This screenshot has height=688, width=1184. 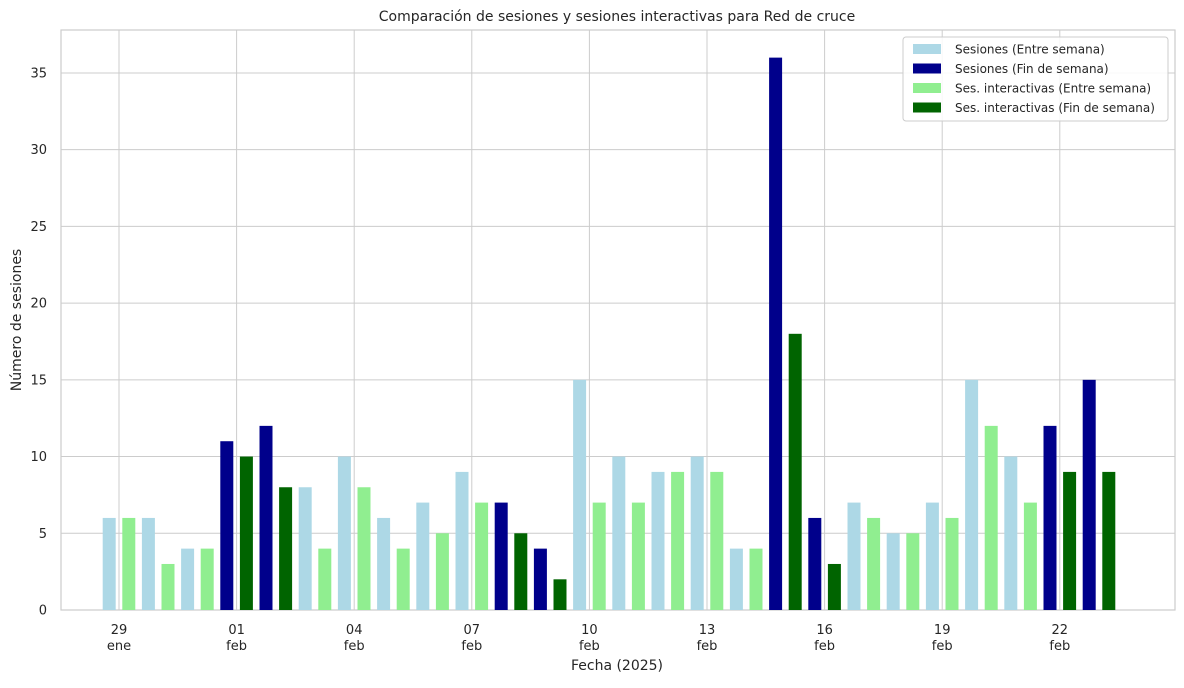 I want to click on legend-label: Ses. interactivas (Entre semana), so click(x=1053, y=89).